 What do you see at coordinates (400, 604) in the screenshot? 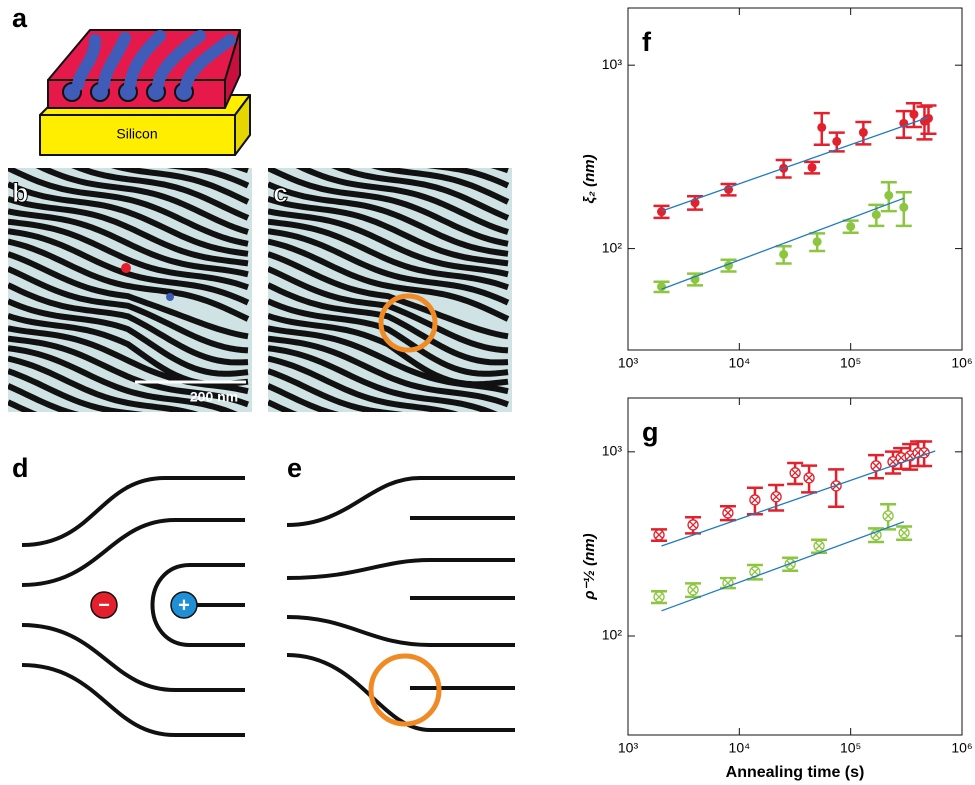
I see `panel-e-diagram` at bounding box center [400, 604].